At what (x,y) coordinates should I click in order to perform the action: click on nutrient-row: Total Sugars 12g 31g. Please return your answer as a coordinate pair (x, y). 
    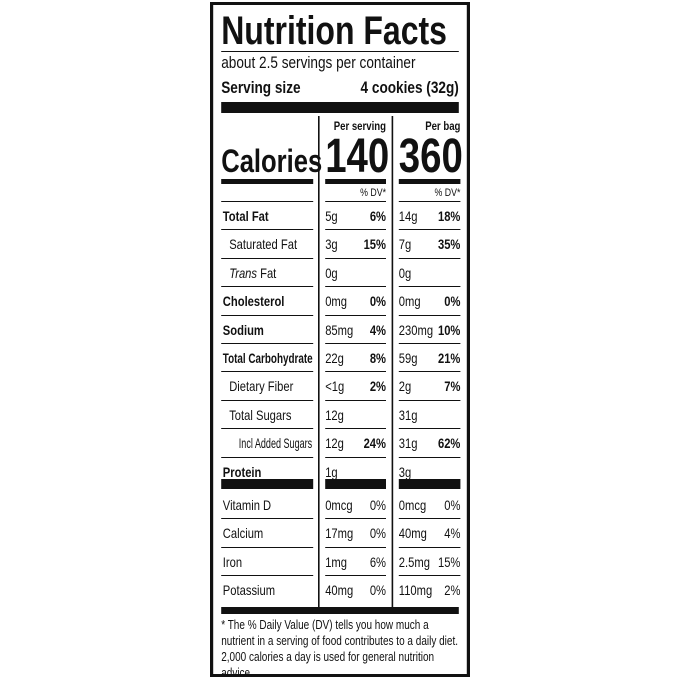
    Looking at the image, I should click on (340, 415).